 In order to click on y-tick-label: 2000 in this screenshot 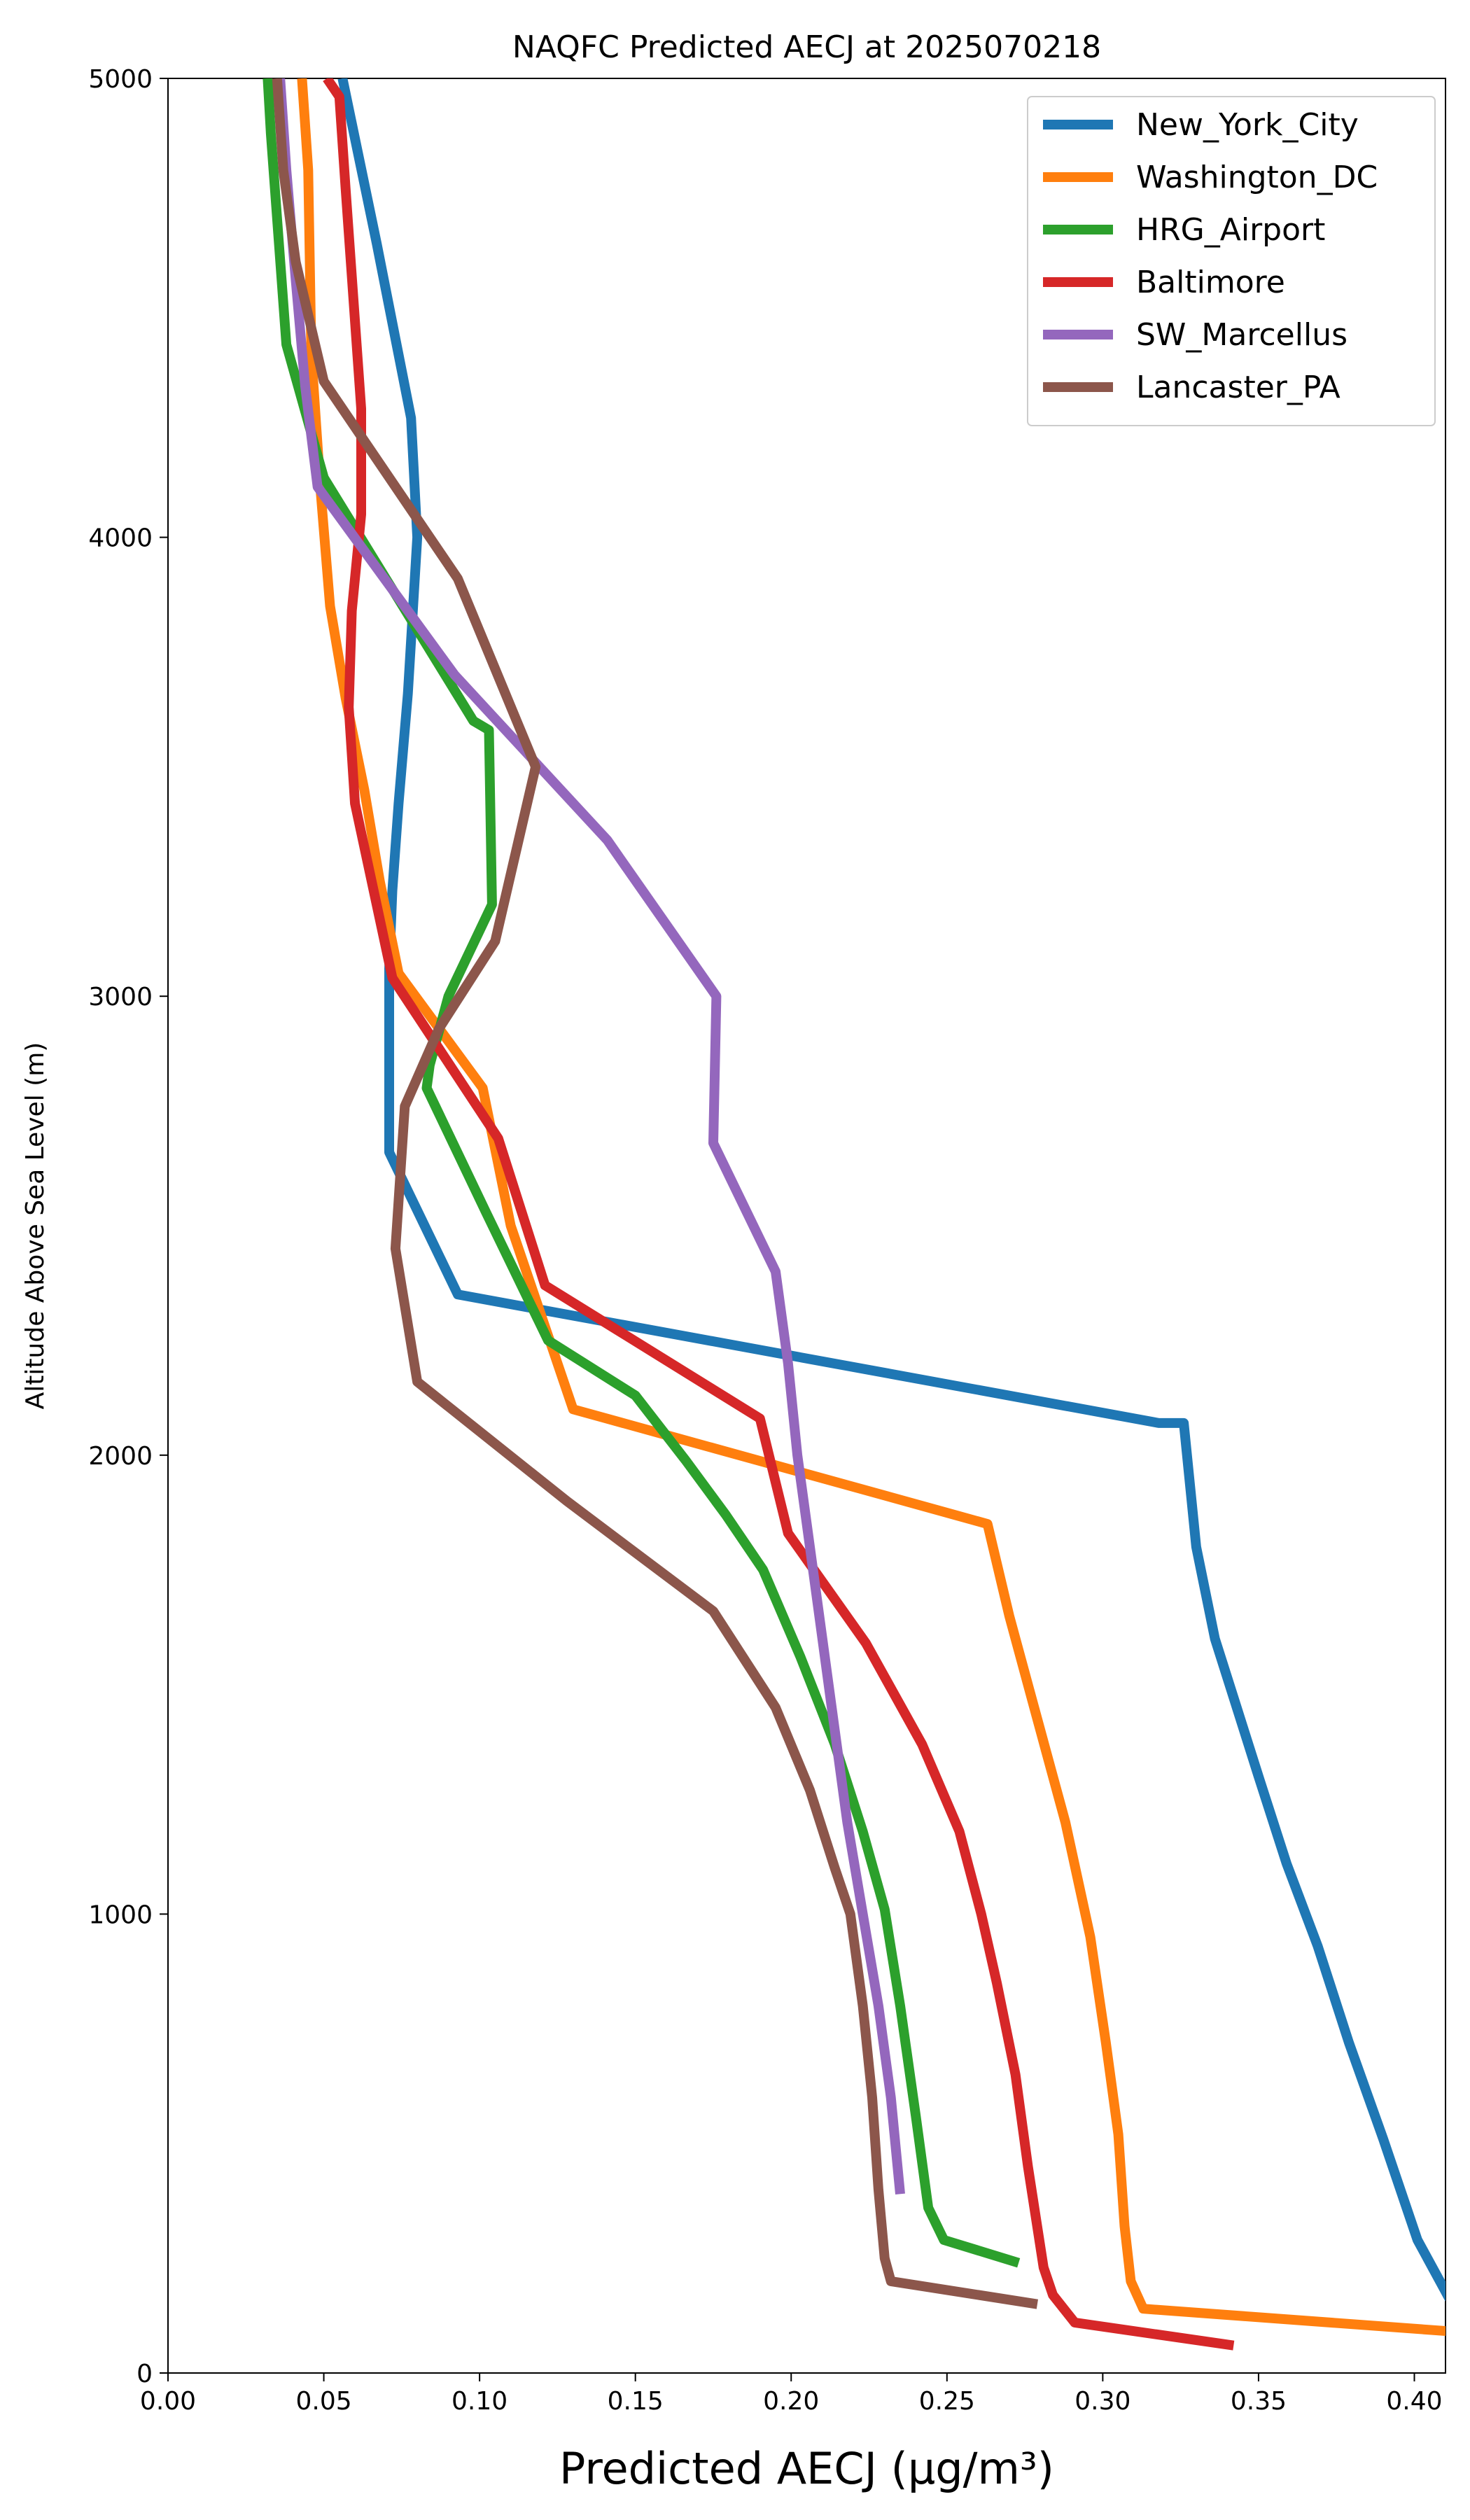, I will do `click(120, 1456)`.